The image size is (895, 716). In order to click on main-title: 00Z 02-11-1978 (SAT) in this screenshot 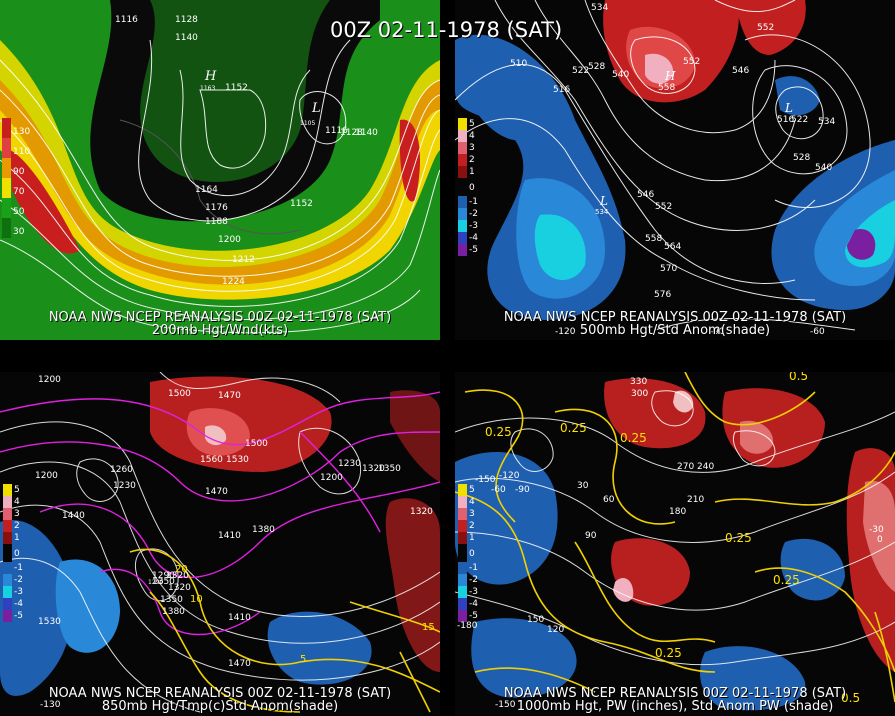, I will do `click(446, 30)`.